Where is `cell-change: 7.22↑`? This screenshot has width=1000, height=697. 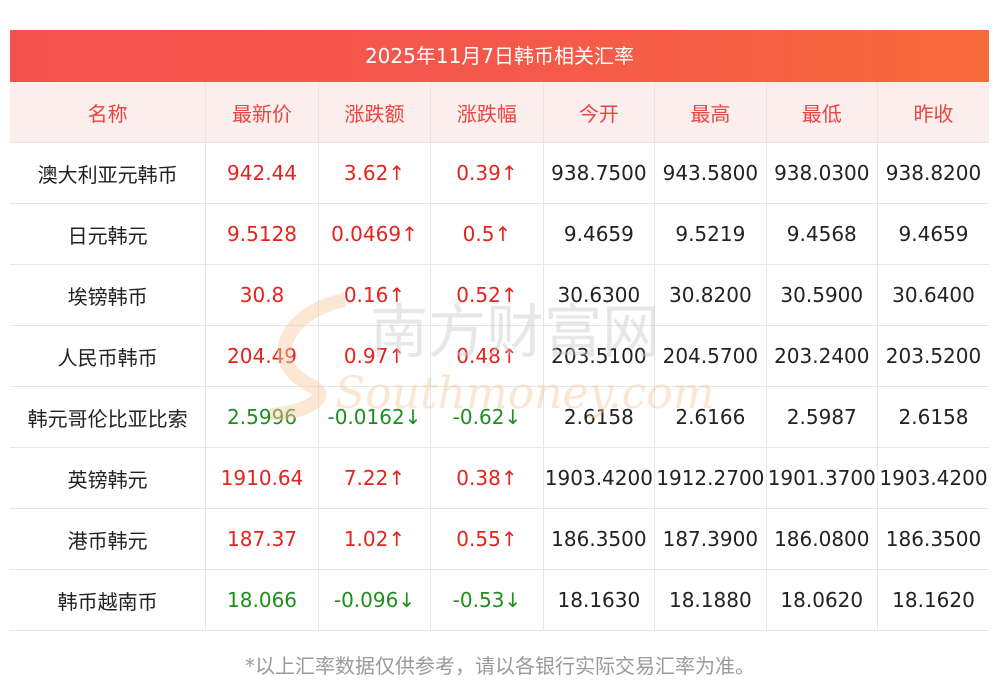 cell-change: 7.22↑ is located at coordinates (375, 478).